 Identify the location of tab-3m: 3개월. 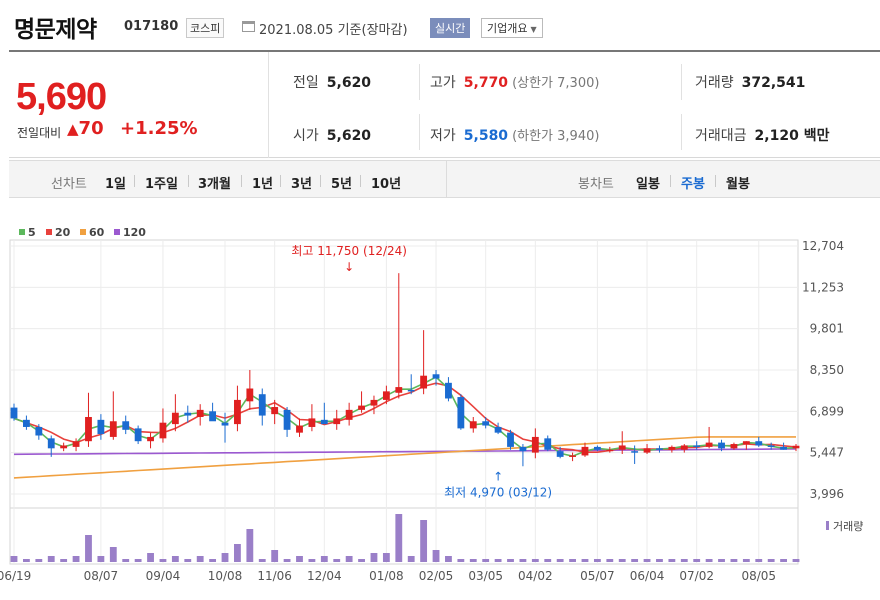
(214, 184).